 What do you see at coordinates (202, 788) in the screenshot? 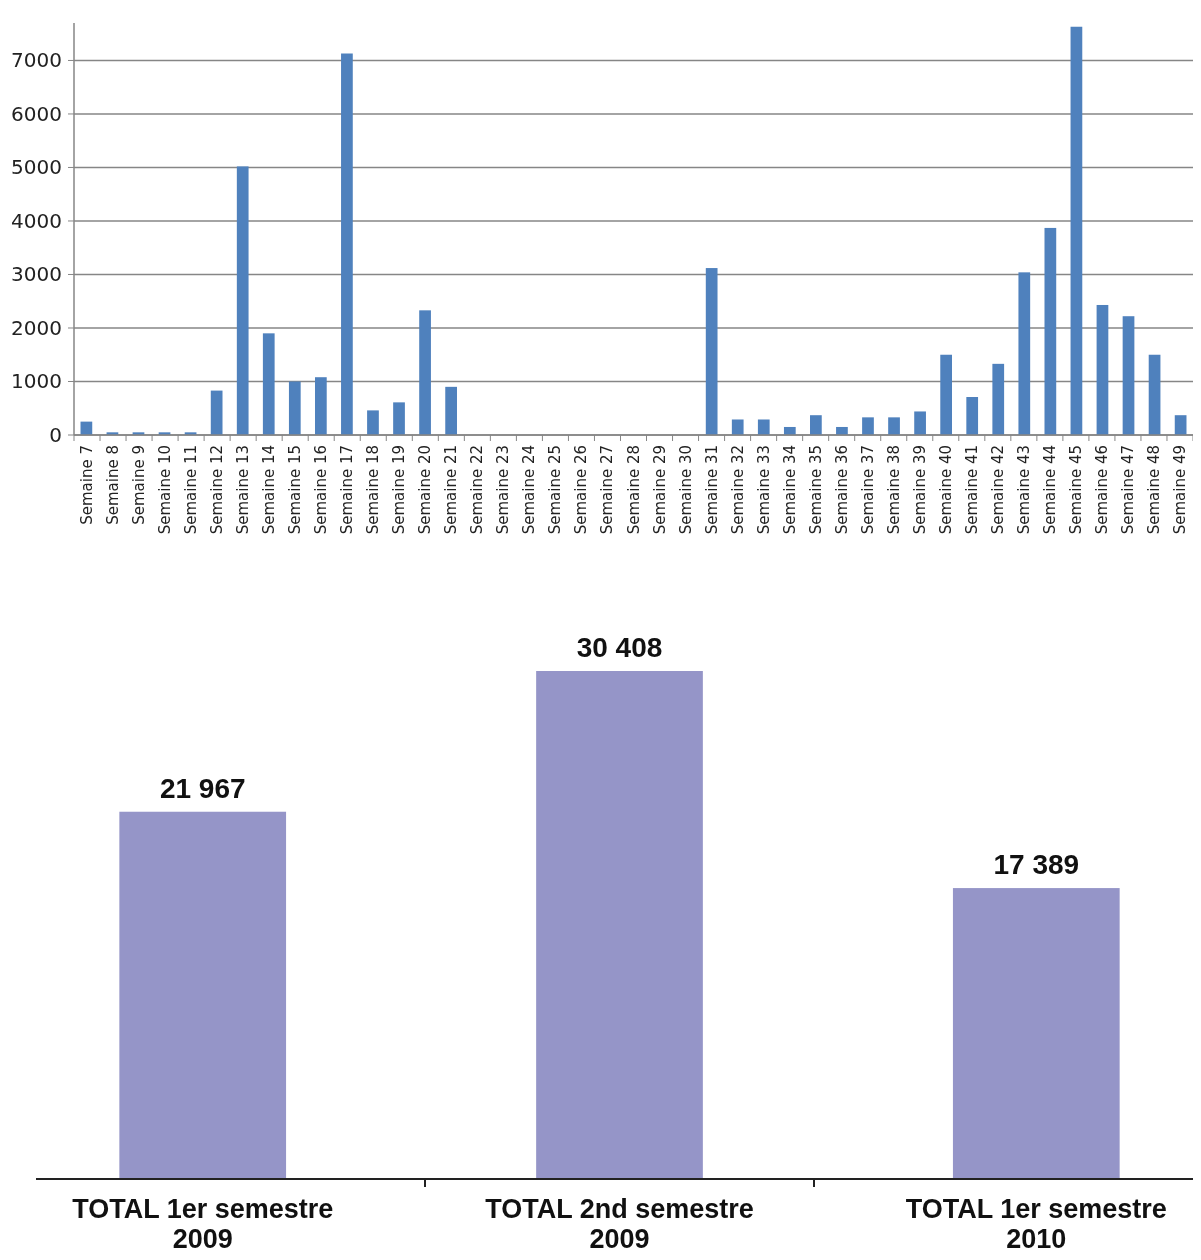
I see `data-label: 21 967` at bounding box center [202, 788].